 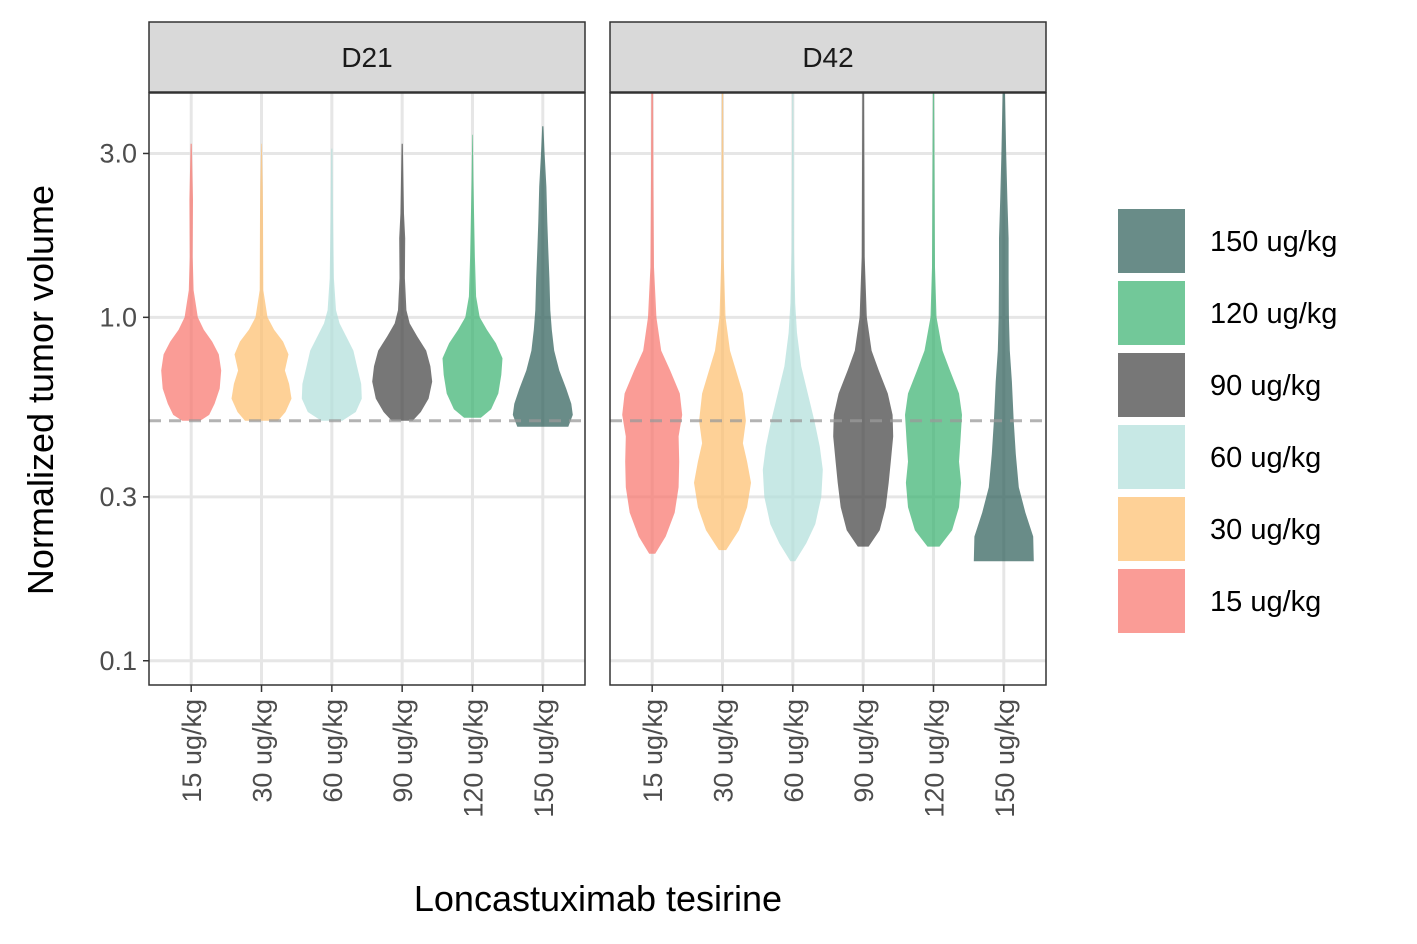 I want to click on legend-item: 60 ug/kg, so click(x=1219, y=457).